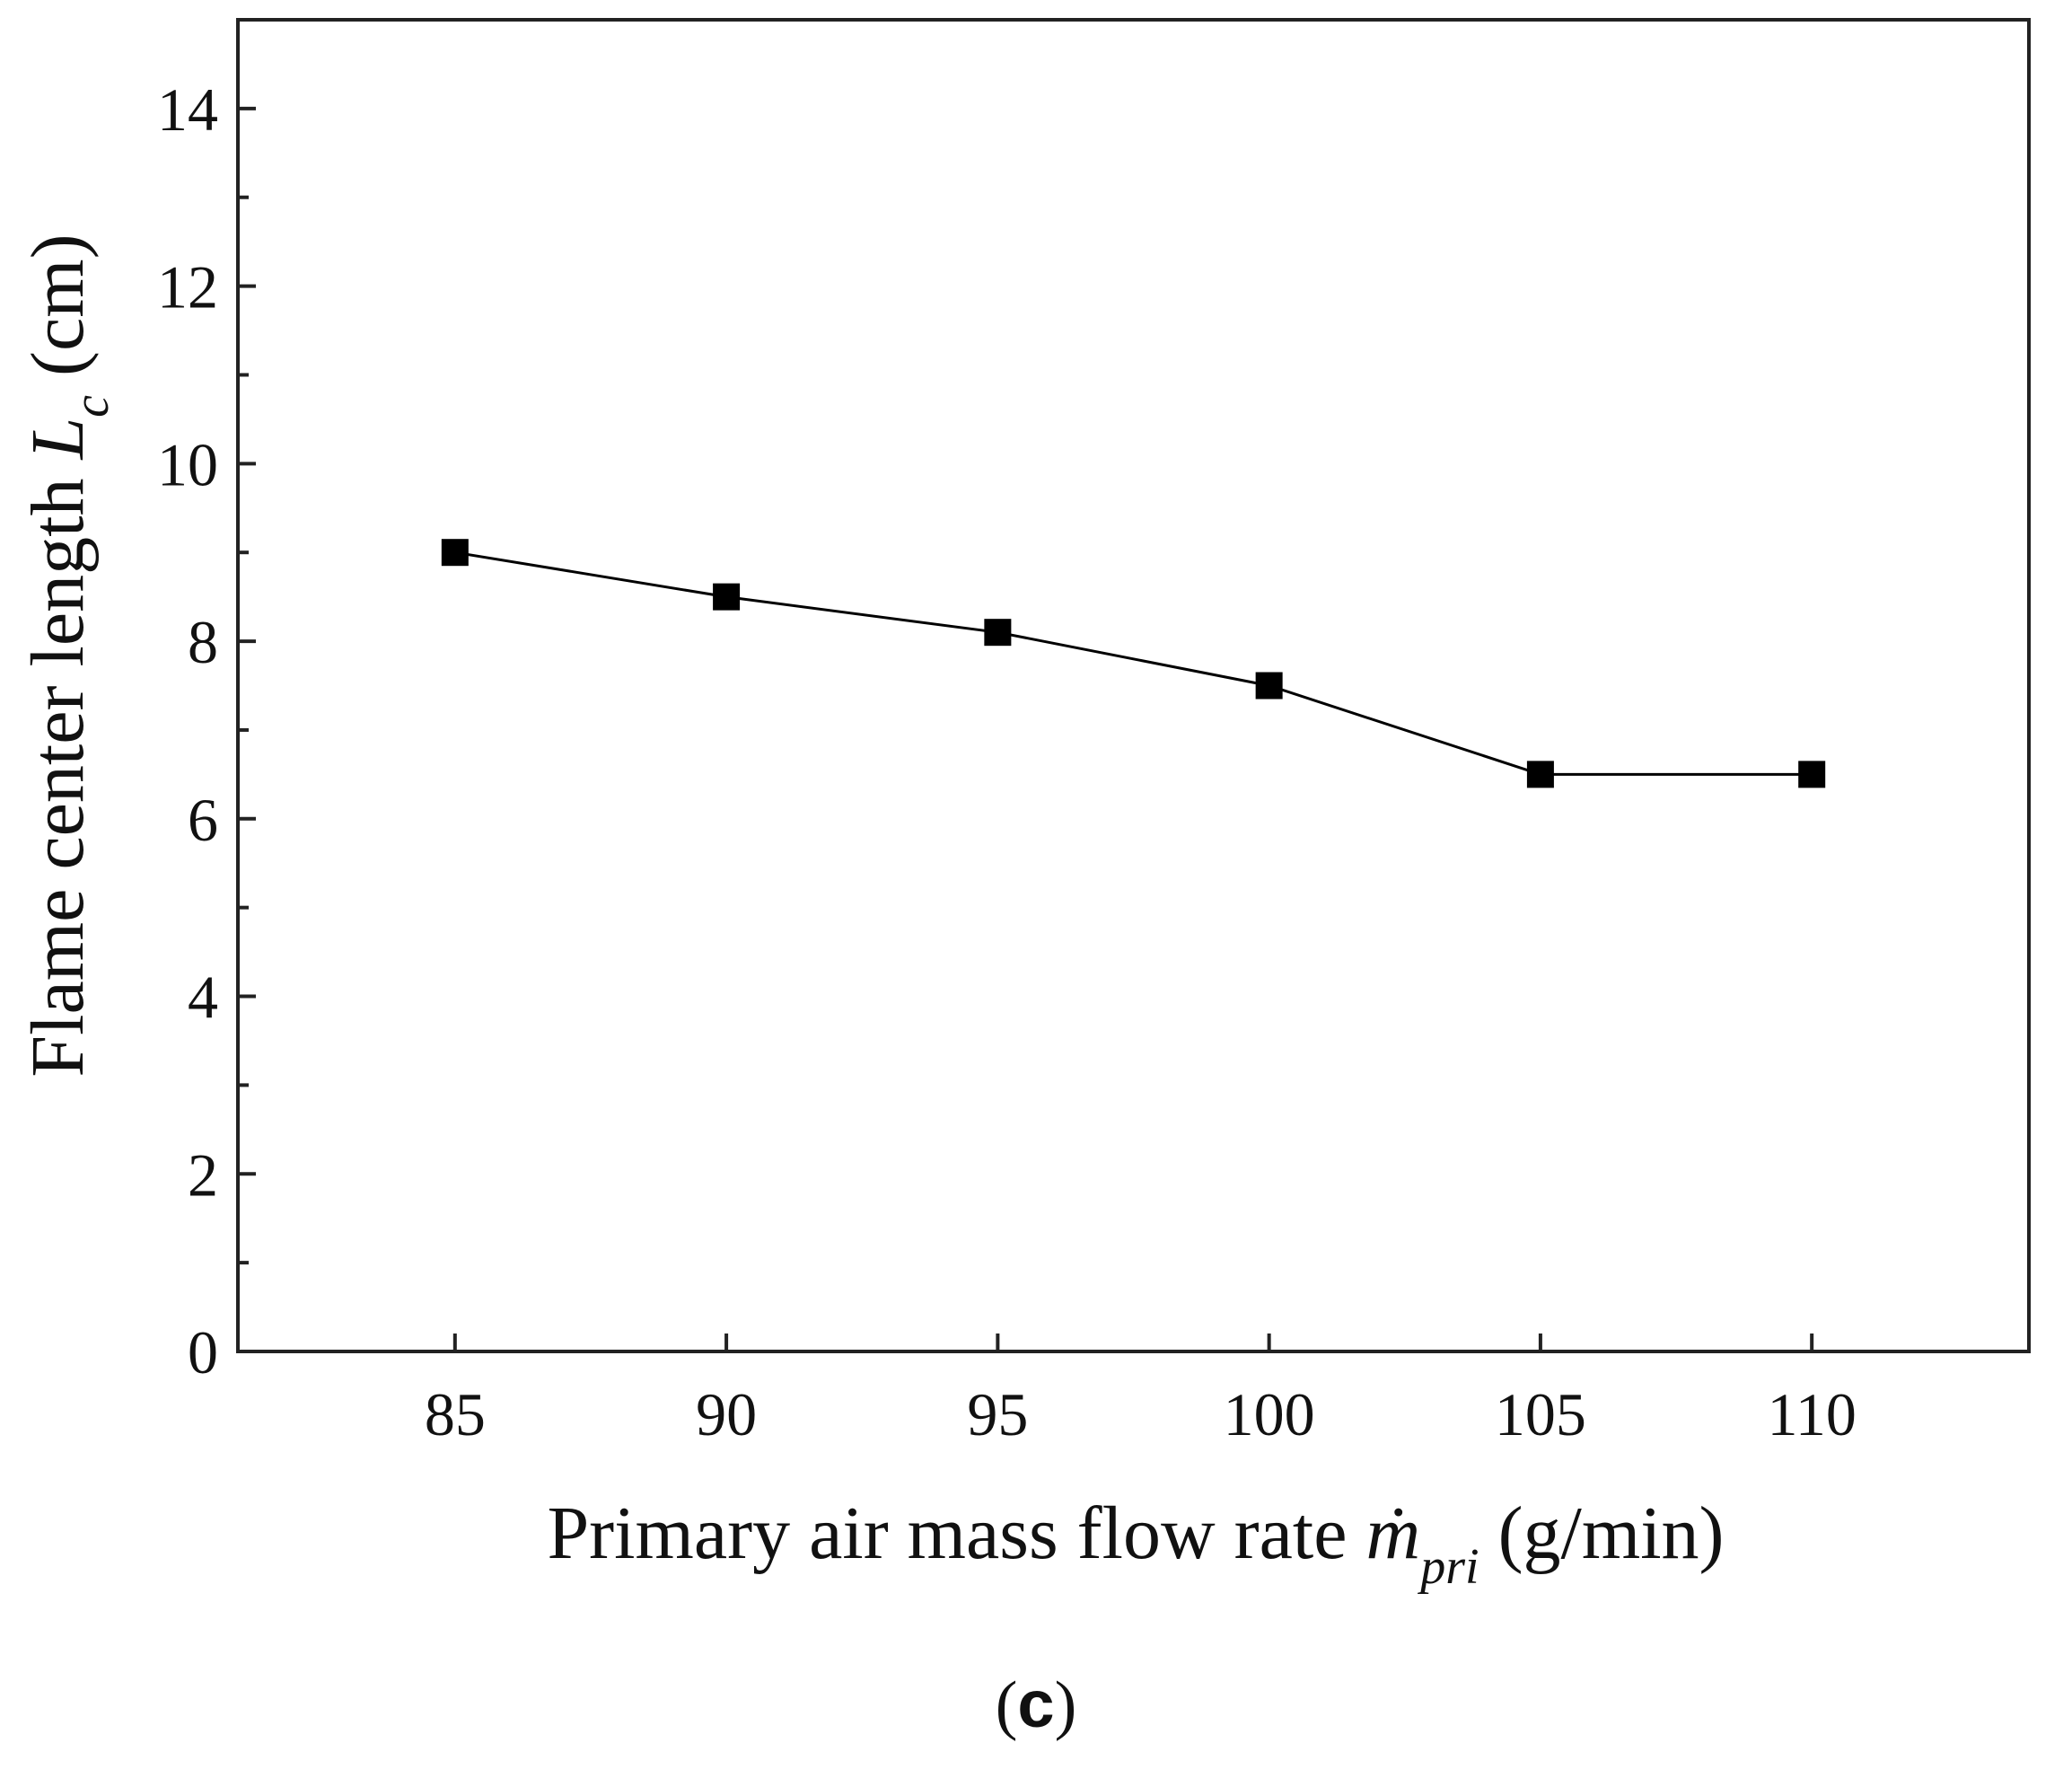  What do you see at coordinates (1540, 1414) in the screenshot?
I see `x-tick-label: 105` at bounding box center [1540, 1414].